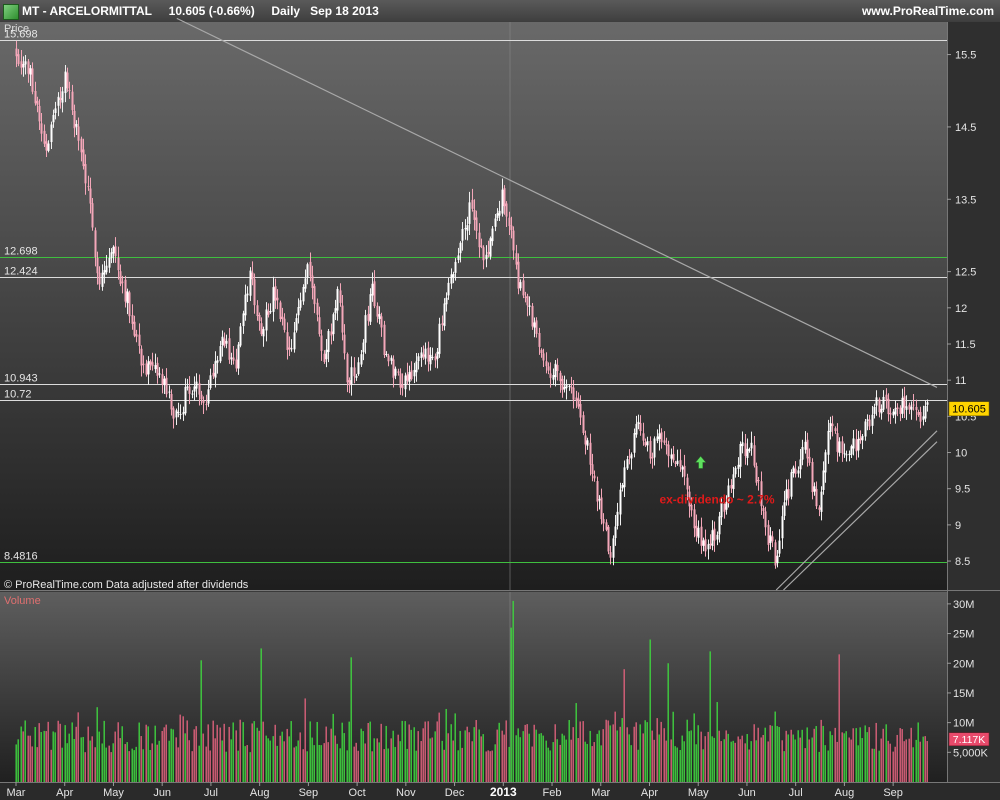  I want to click on brand-link: www.ProRealTime.com, so click(927, 11).